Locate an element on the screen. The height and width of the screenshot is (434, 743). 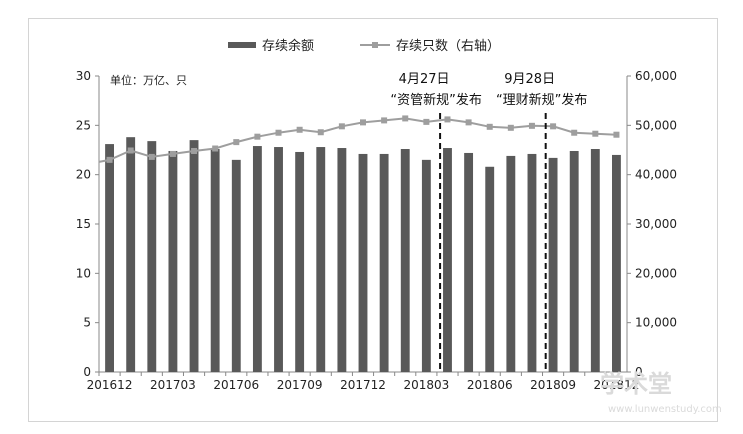
annotation-date: 4月27日 is located at coordinates (424, 79).